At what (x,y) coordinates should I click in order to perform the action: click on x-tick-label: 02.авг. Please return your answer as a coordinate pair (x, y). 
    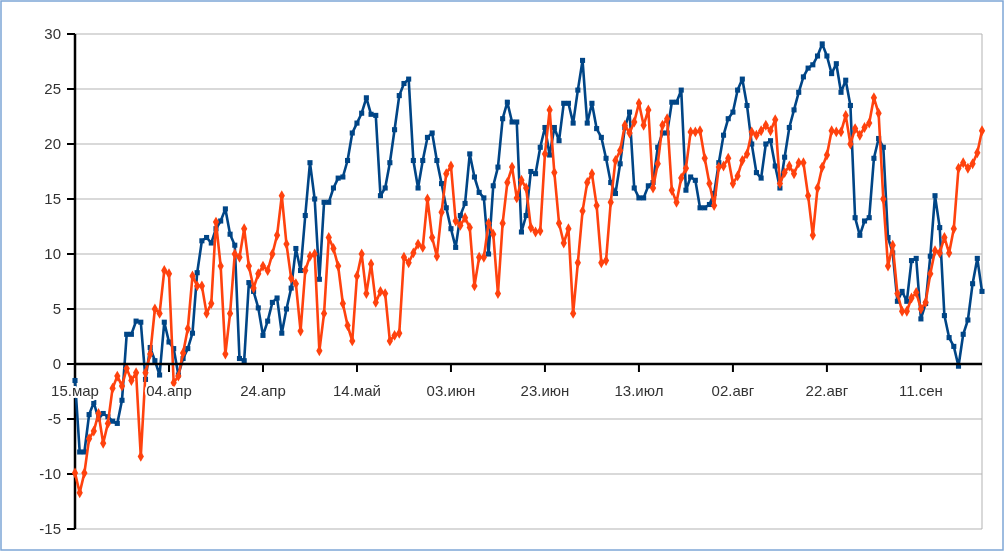
    Looking at the image, I should click on (733, 390).